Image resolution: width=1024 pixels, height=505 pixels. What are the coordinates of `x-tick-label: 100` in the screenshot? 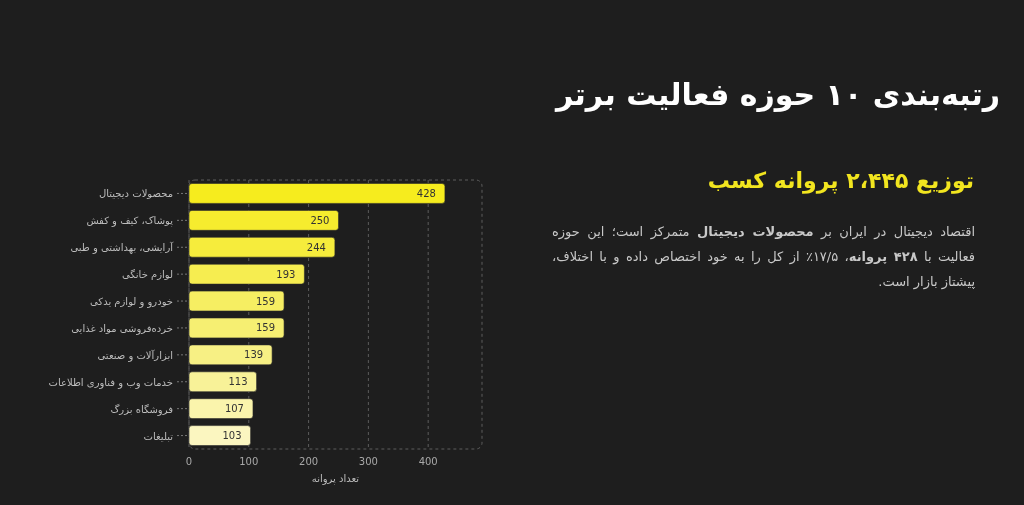 It's located at (249, 461).